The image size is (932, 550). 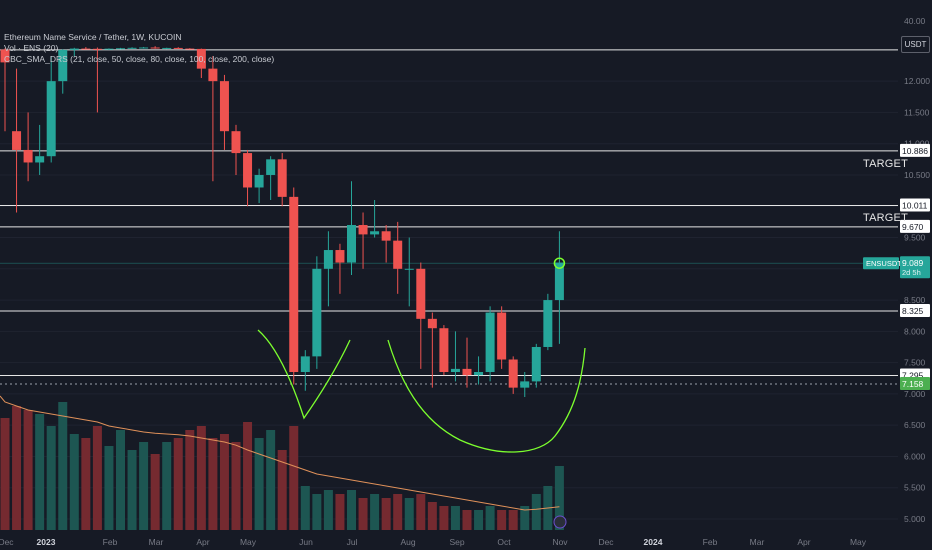 I want to click on x-tick-label: Aug, so click(x=407, y=542).